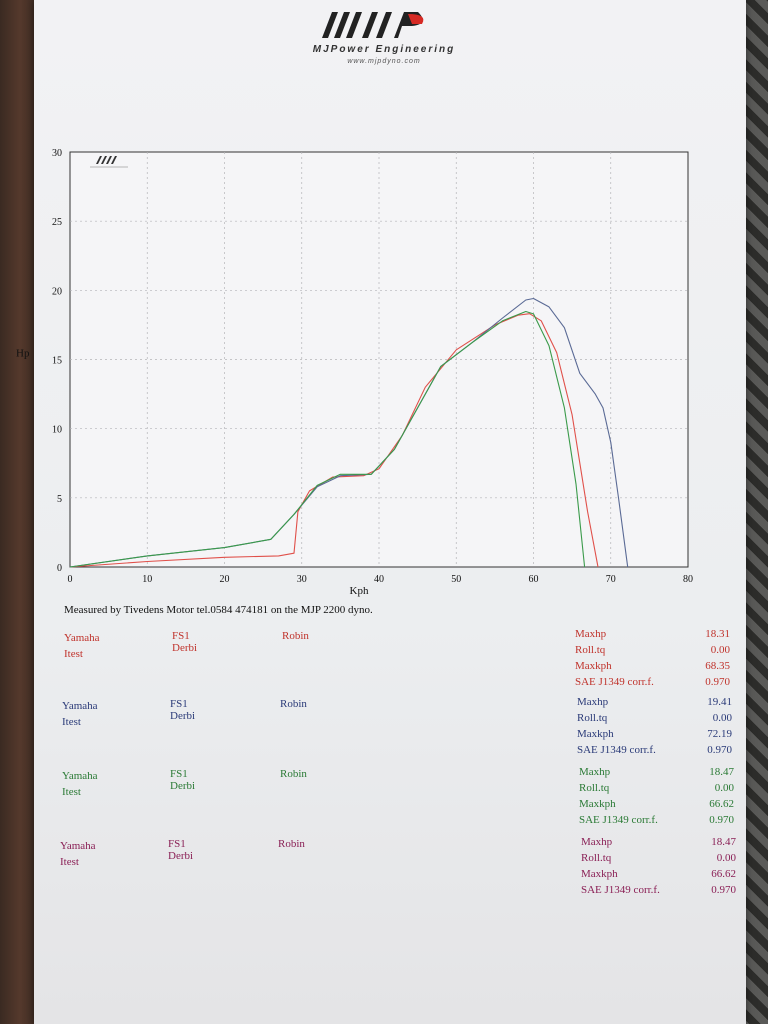 This screenshot has width=768, height=1024. What do you see at coordinates (359, 591) in the screenshot?
I see `x-axis-label: Kph` at bounding box center [359, 591].